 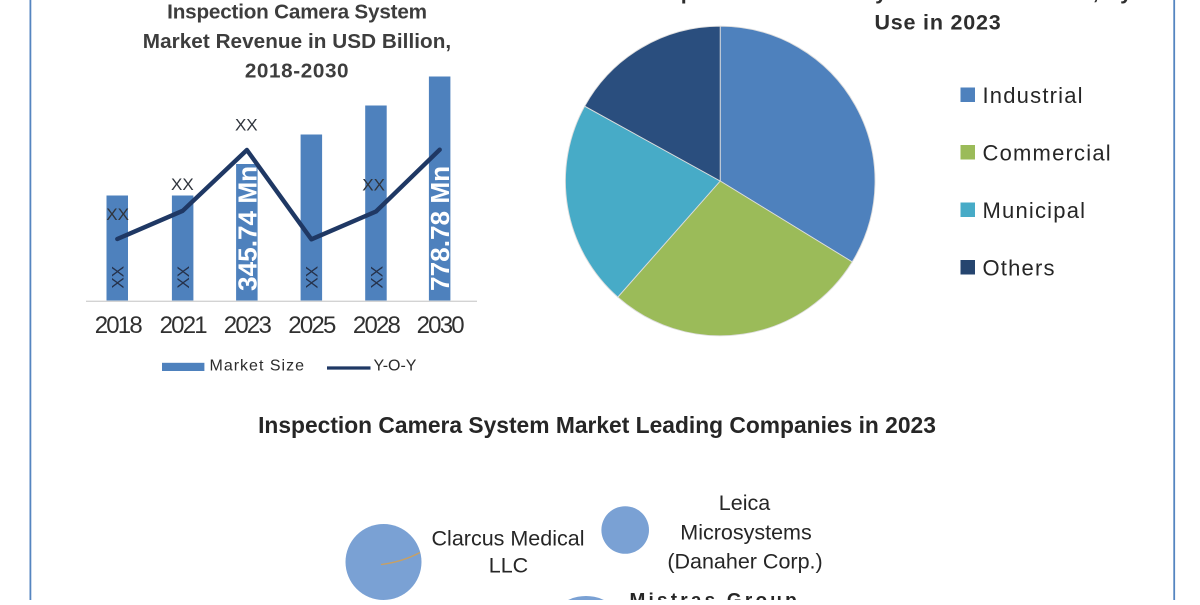 What do you see at coordinates (119, 325) in the screenshot?
I see `svg-text: 2018` at bounding box center [119, 325].